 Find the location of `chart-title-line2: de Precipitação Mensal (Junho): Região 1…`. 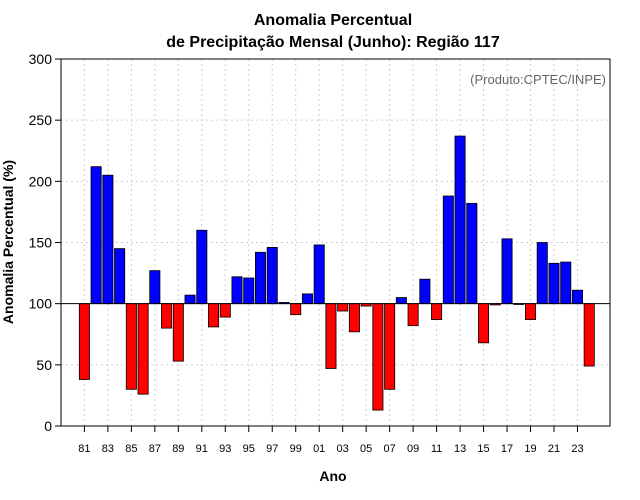

chart-title-line2: de Precipitação Mensal (Junho): Região 1… is located at coordinates (333, 42).